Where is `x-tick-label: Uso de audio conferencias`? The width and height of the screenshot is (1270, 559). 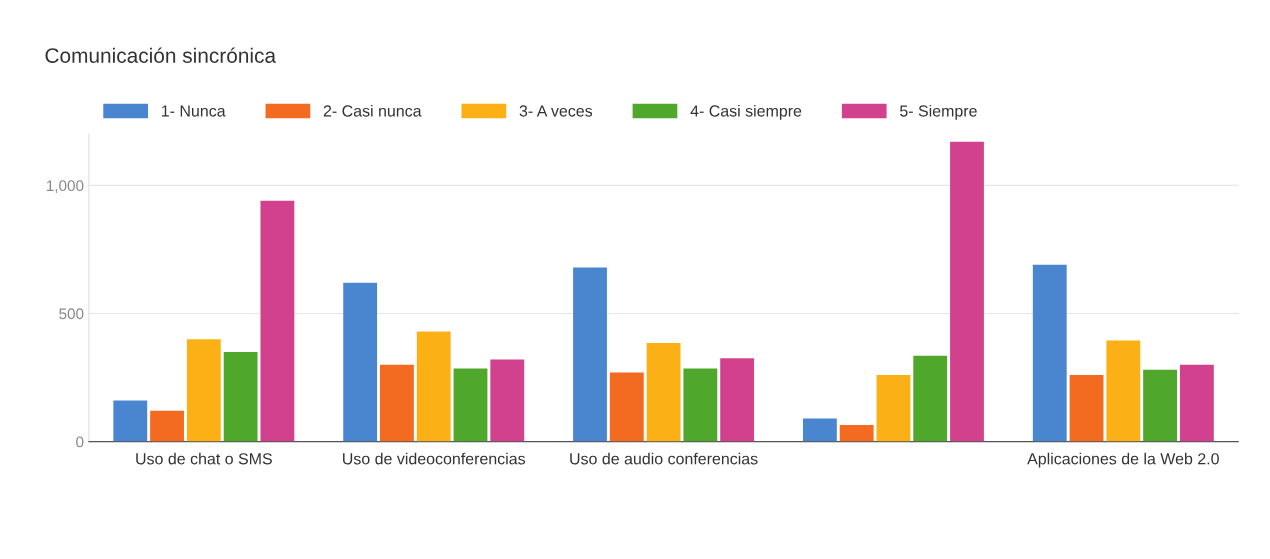
x-tick-label: Uso de audio conferencias is located at coordinates (664, 458).